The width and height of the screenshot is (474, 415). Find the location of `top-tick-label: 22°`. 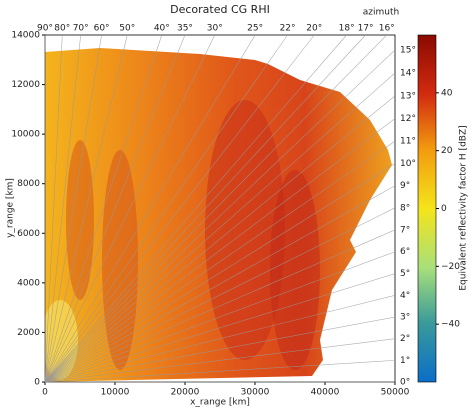

top-tick-label: 22° is located at coordinates (288, 29).